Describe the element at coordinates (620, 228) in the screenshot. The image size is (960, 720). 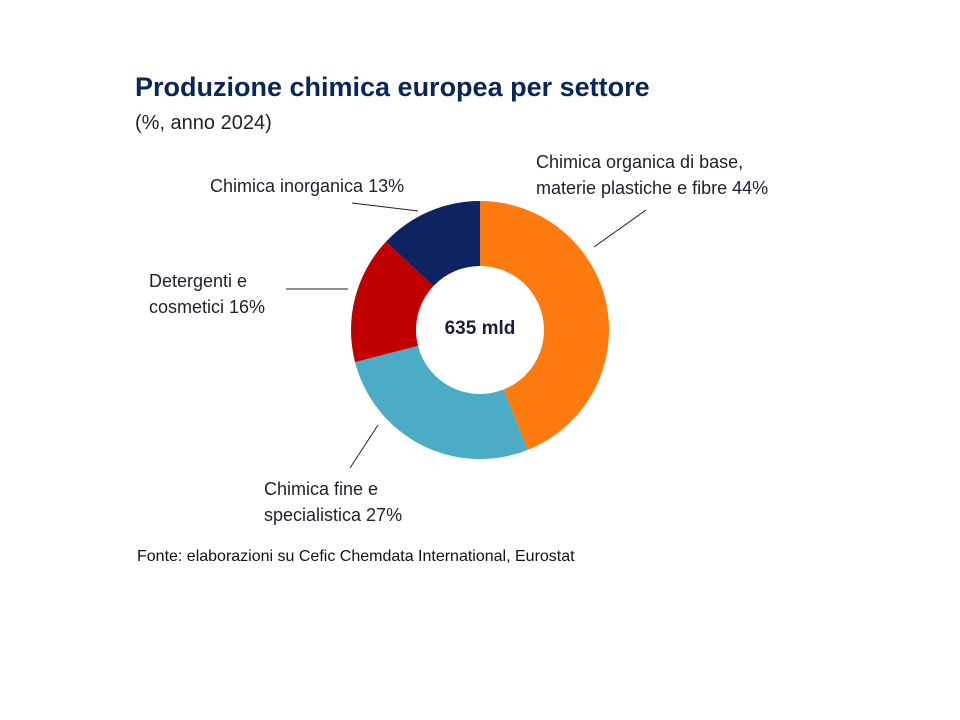
I see `leader-line-organica` at that location.